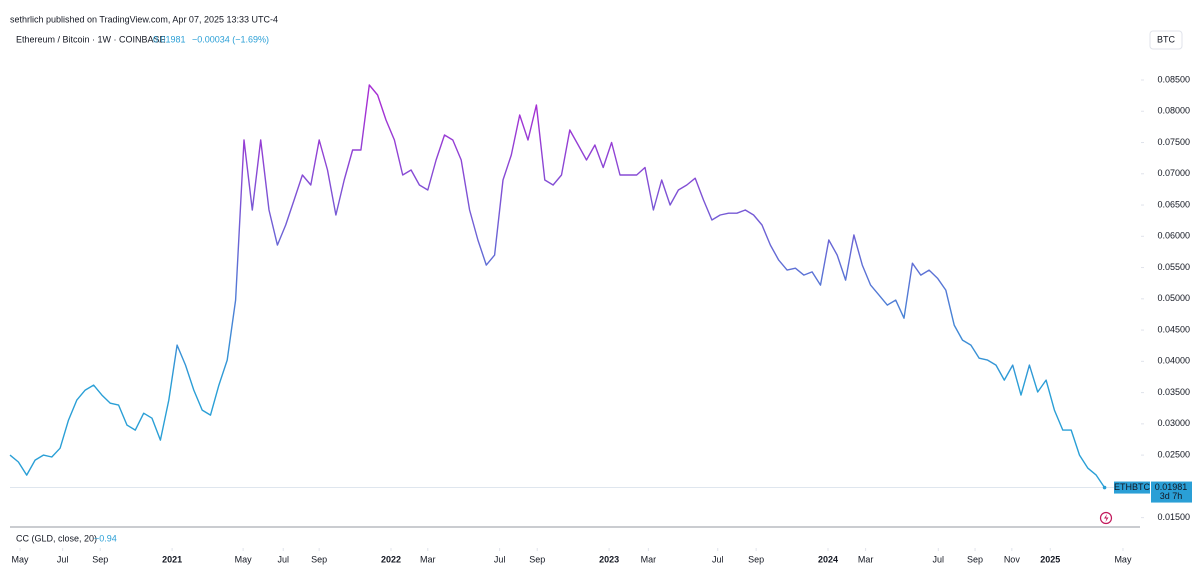 The height and width of the screenshot is (575, 1203). Describe the element at coordinates (1173, 517) in the screenshot. I see `y-tick-label: 0.01500` at that location.